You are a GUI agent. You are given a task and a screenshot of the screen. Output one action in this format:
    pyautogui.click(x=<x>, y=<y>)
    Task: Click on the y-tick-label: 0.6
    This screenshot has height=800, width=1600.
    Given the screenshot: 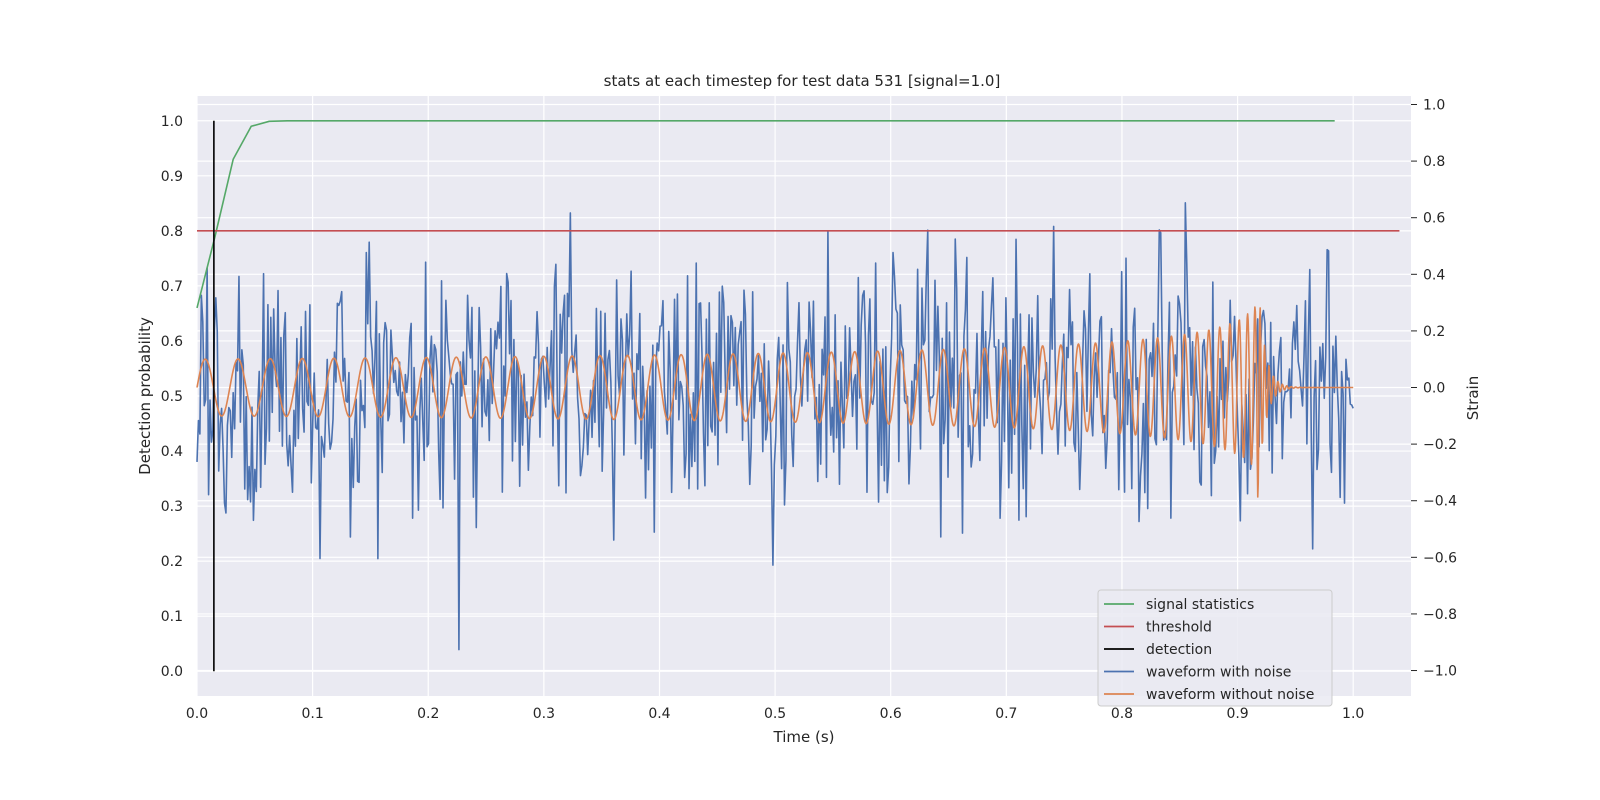 What is the action you would take?
    pyautogui.click(x=172, y=342)
    